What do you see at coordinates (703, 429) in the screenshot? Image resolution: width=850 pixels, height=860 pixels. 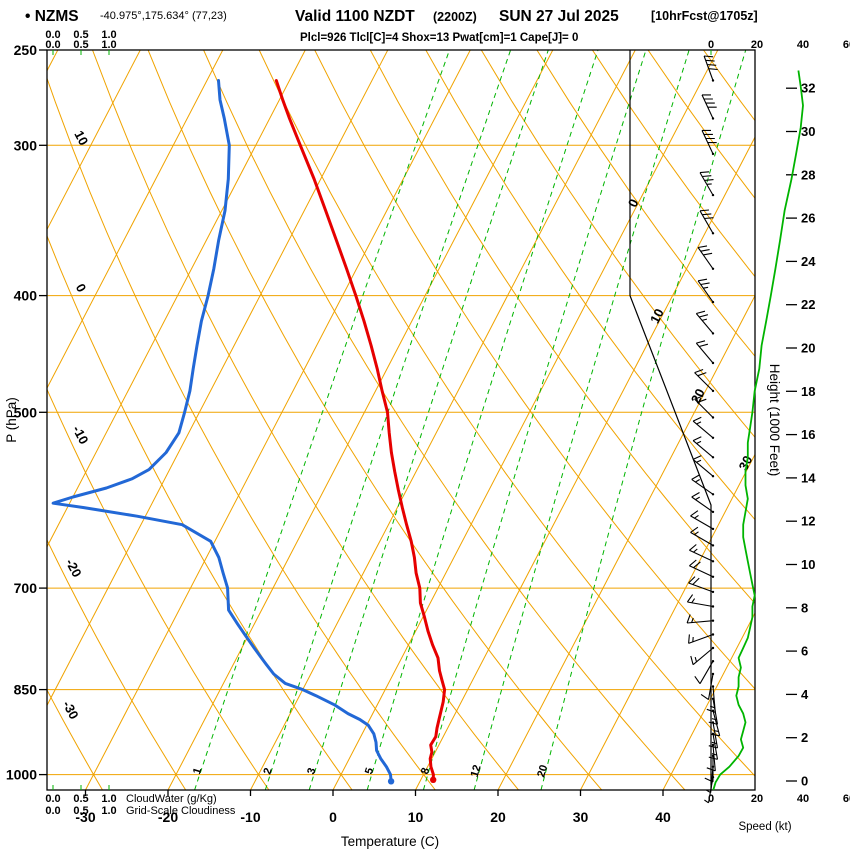 I see `wind-barbs` at bounding box center [703, 429].